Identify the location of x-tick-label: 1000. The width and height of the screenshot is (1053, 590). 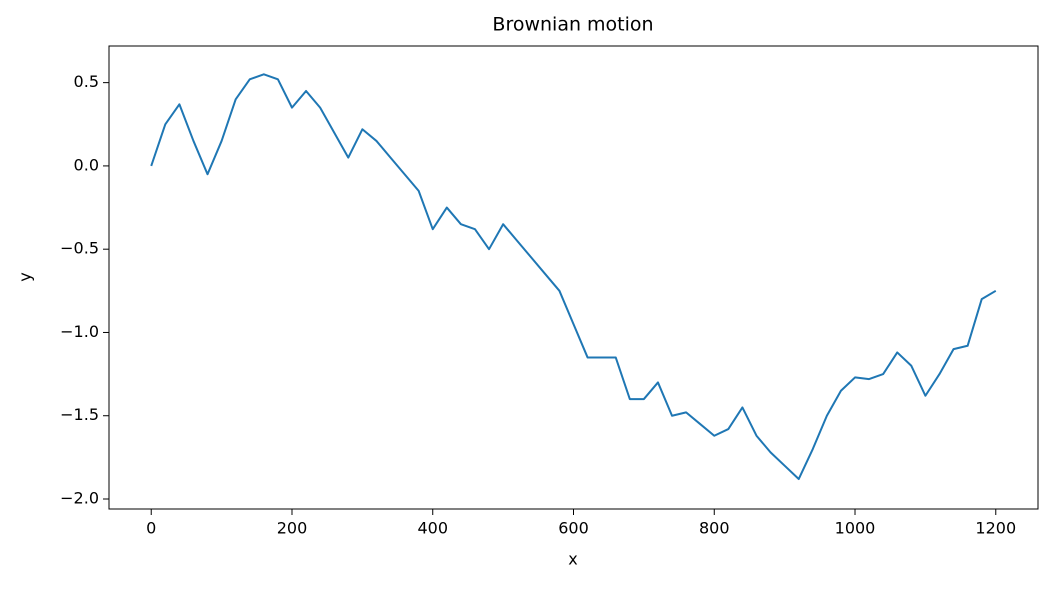
(855, 528).